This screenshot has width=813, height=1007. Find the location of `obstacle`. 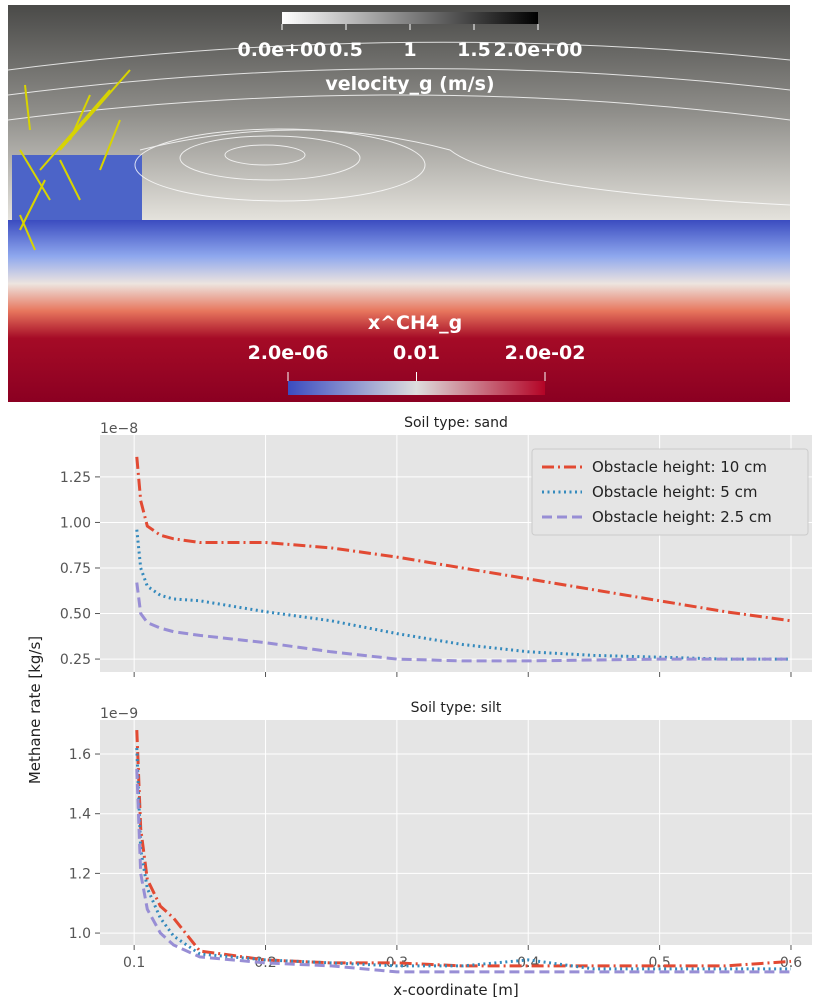

obstacle is located at coordinates (77, 187).